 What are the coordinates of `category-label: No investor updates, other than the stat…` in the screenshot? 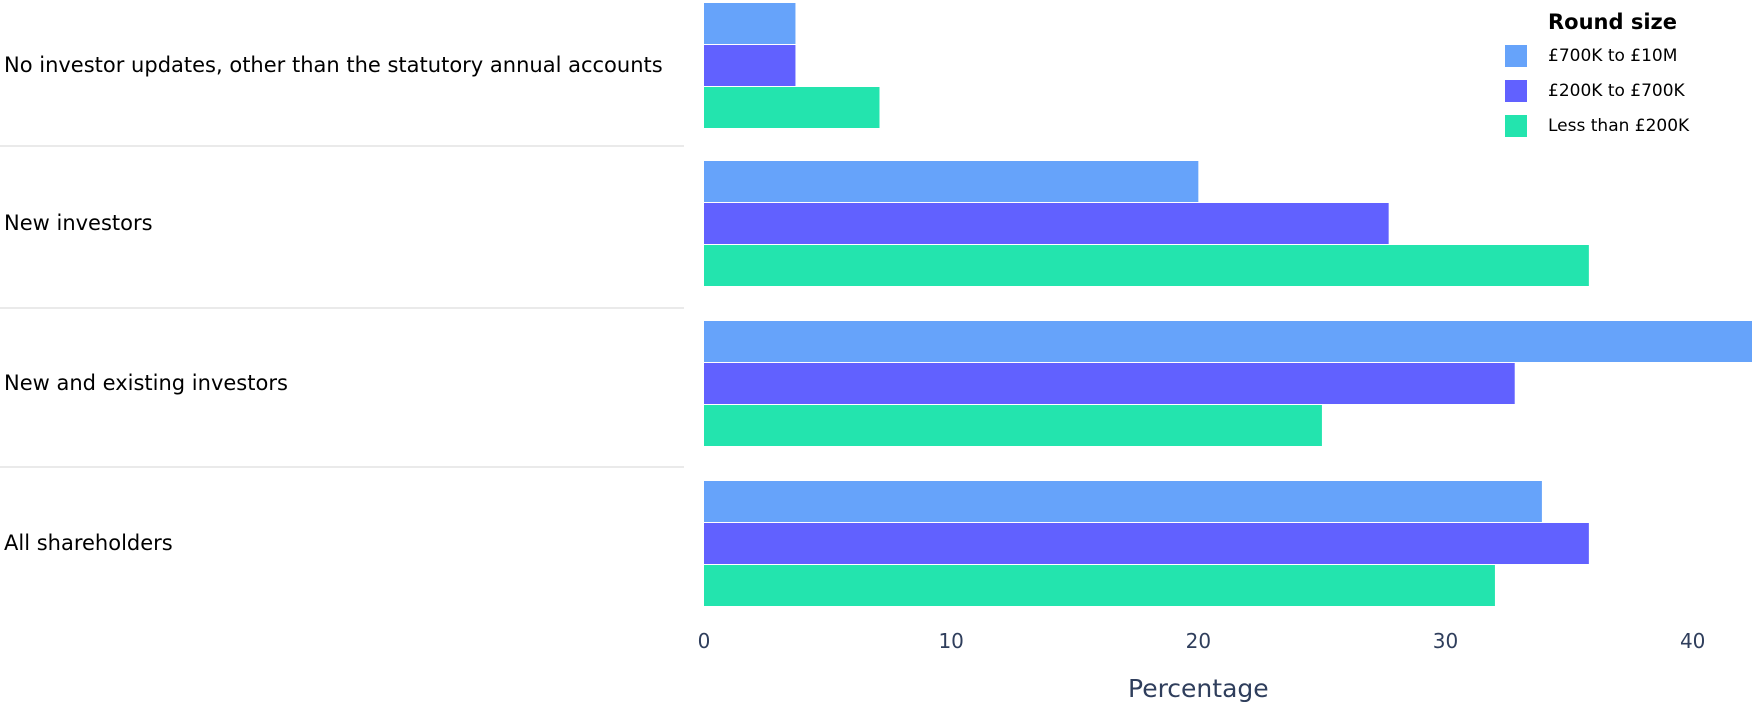 It's located at (333, 65).